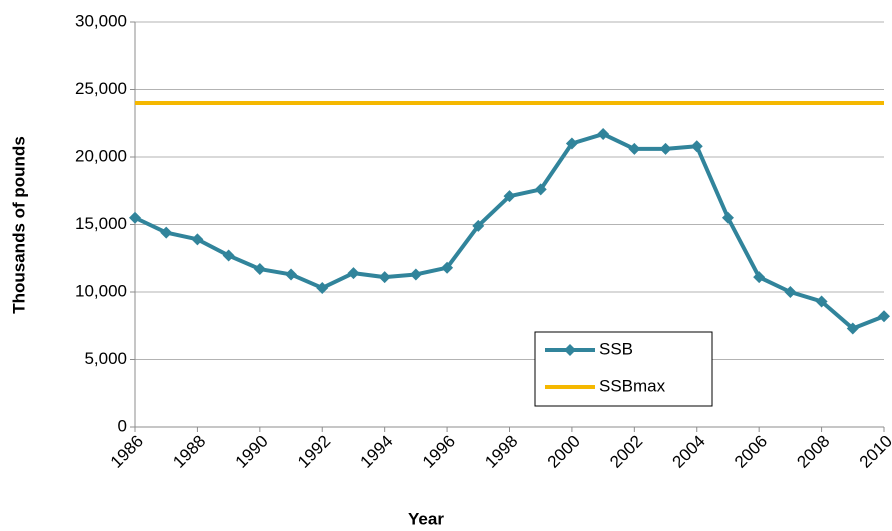 The image size is (892, 531). What do you see at coordinates (105, 358) in the screenshot?
I see `y-tick-label: 5,000` at bounding box center [105, 358].